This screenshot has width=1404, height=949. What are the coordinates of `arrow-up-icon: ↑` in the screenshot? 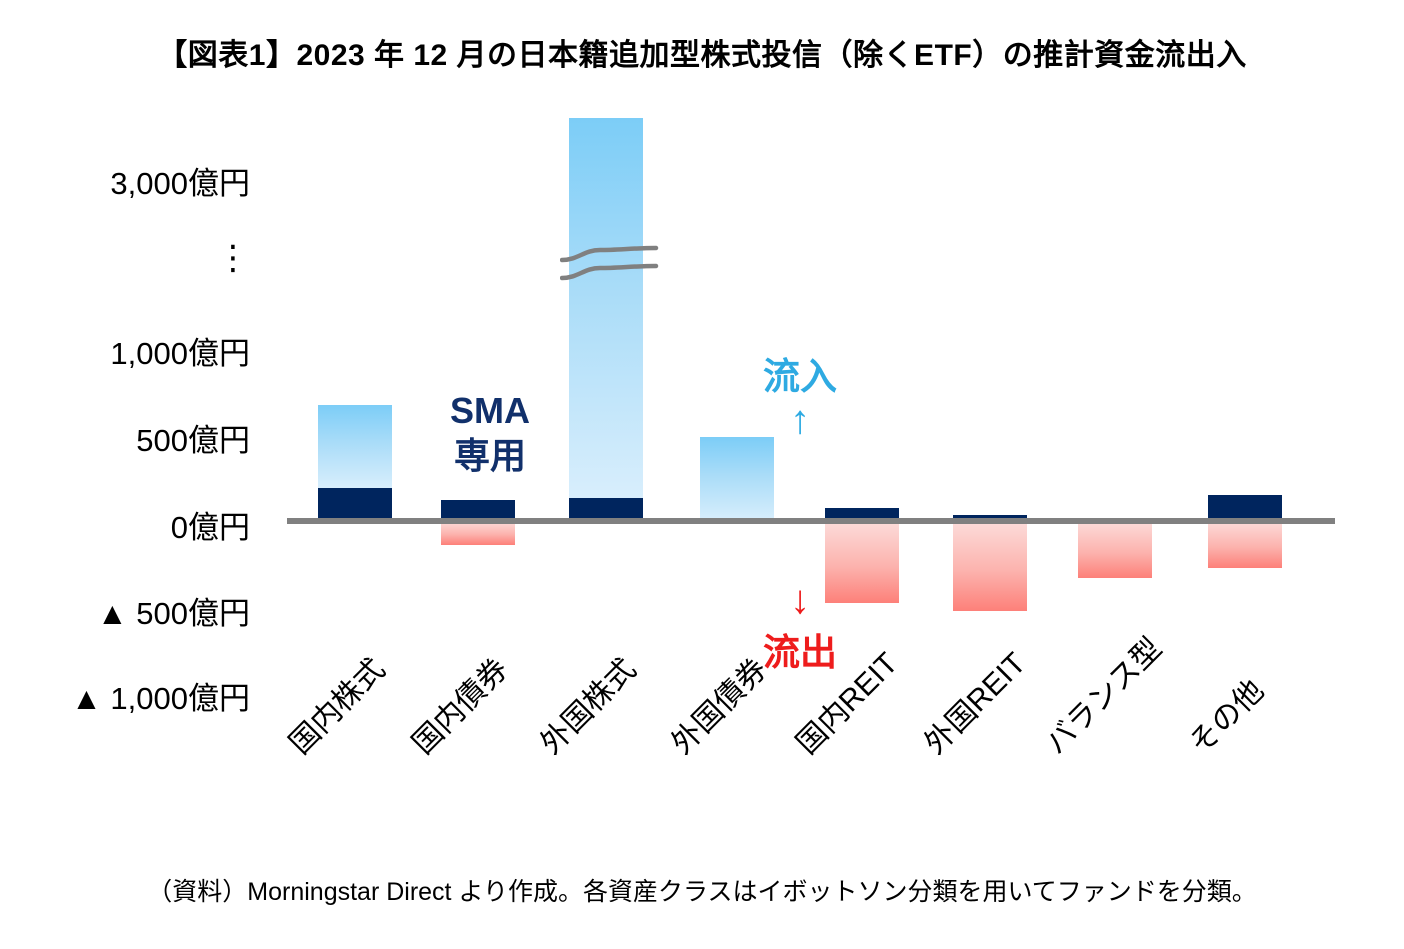 It's located at (800, 420).